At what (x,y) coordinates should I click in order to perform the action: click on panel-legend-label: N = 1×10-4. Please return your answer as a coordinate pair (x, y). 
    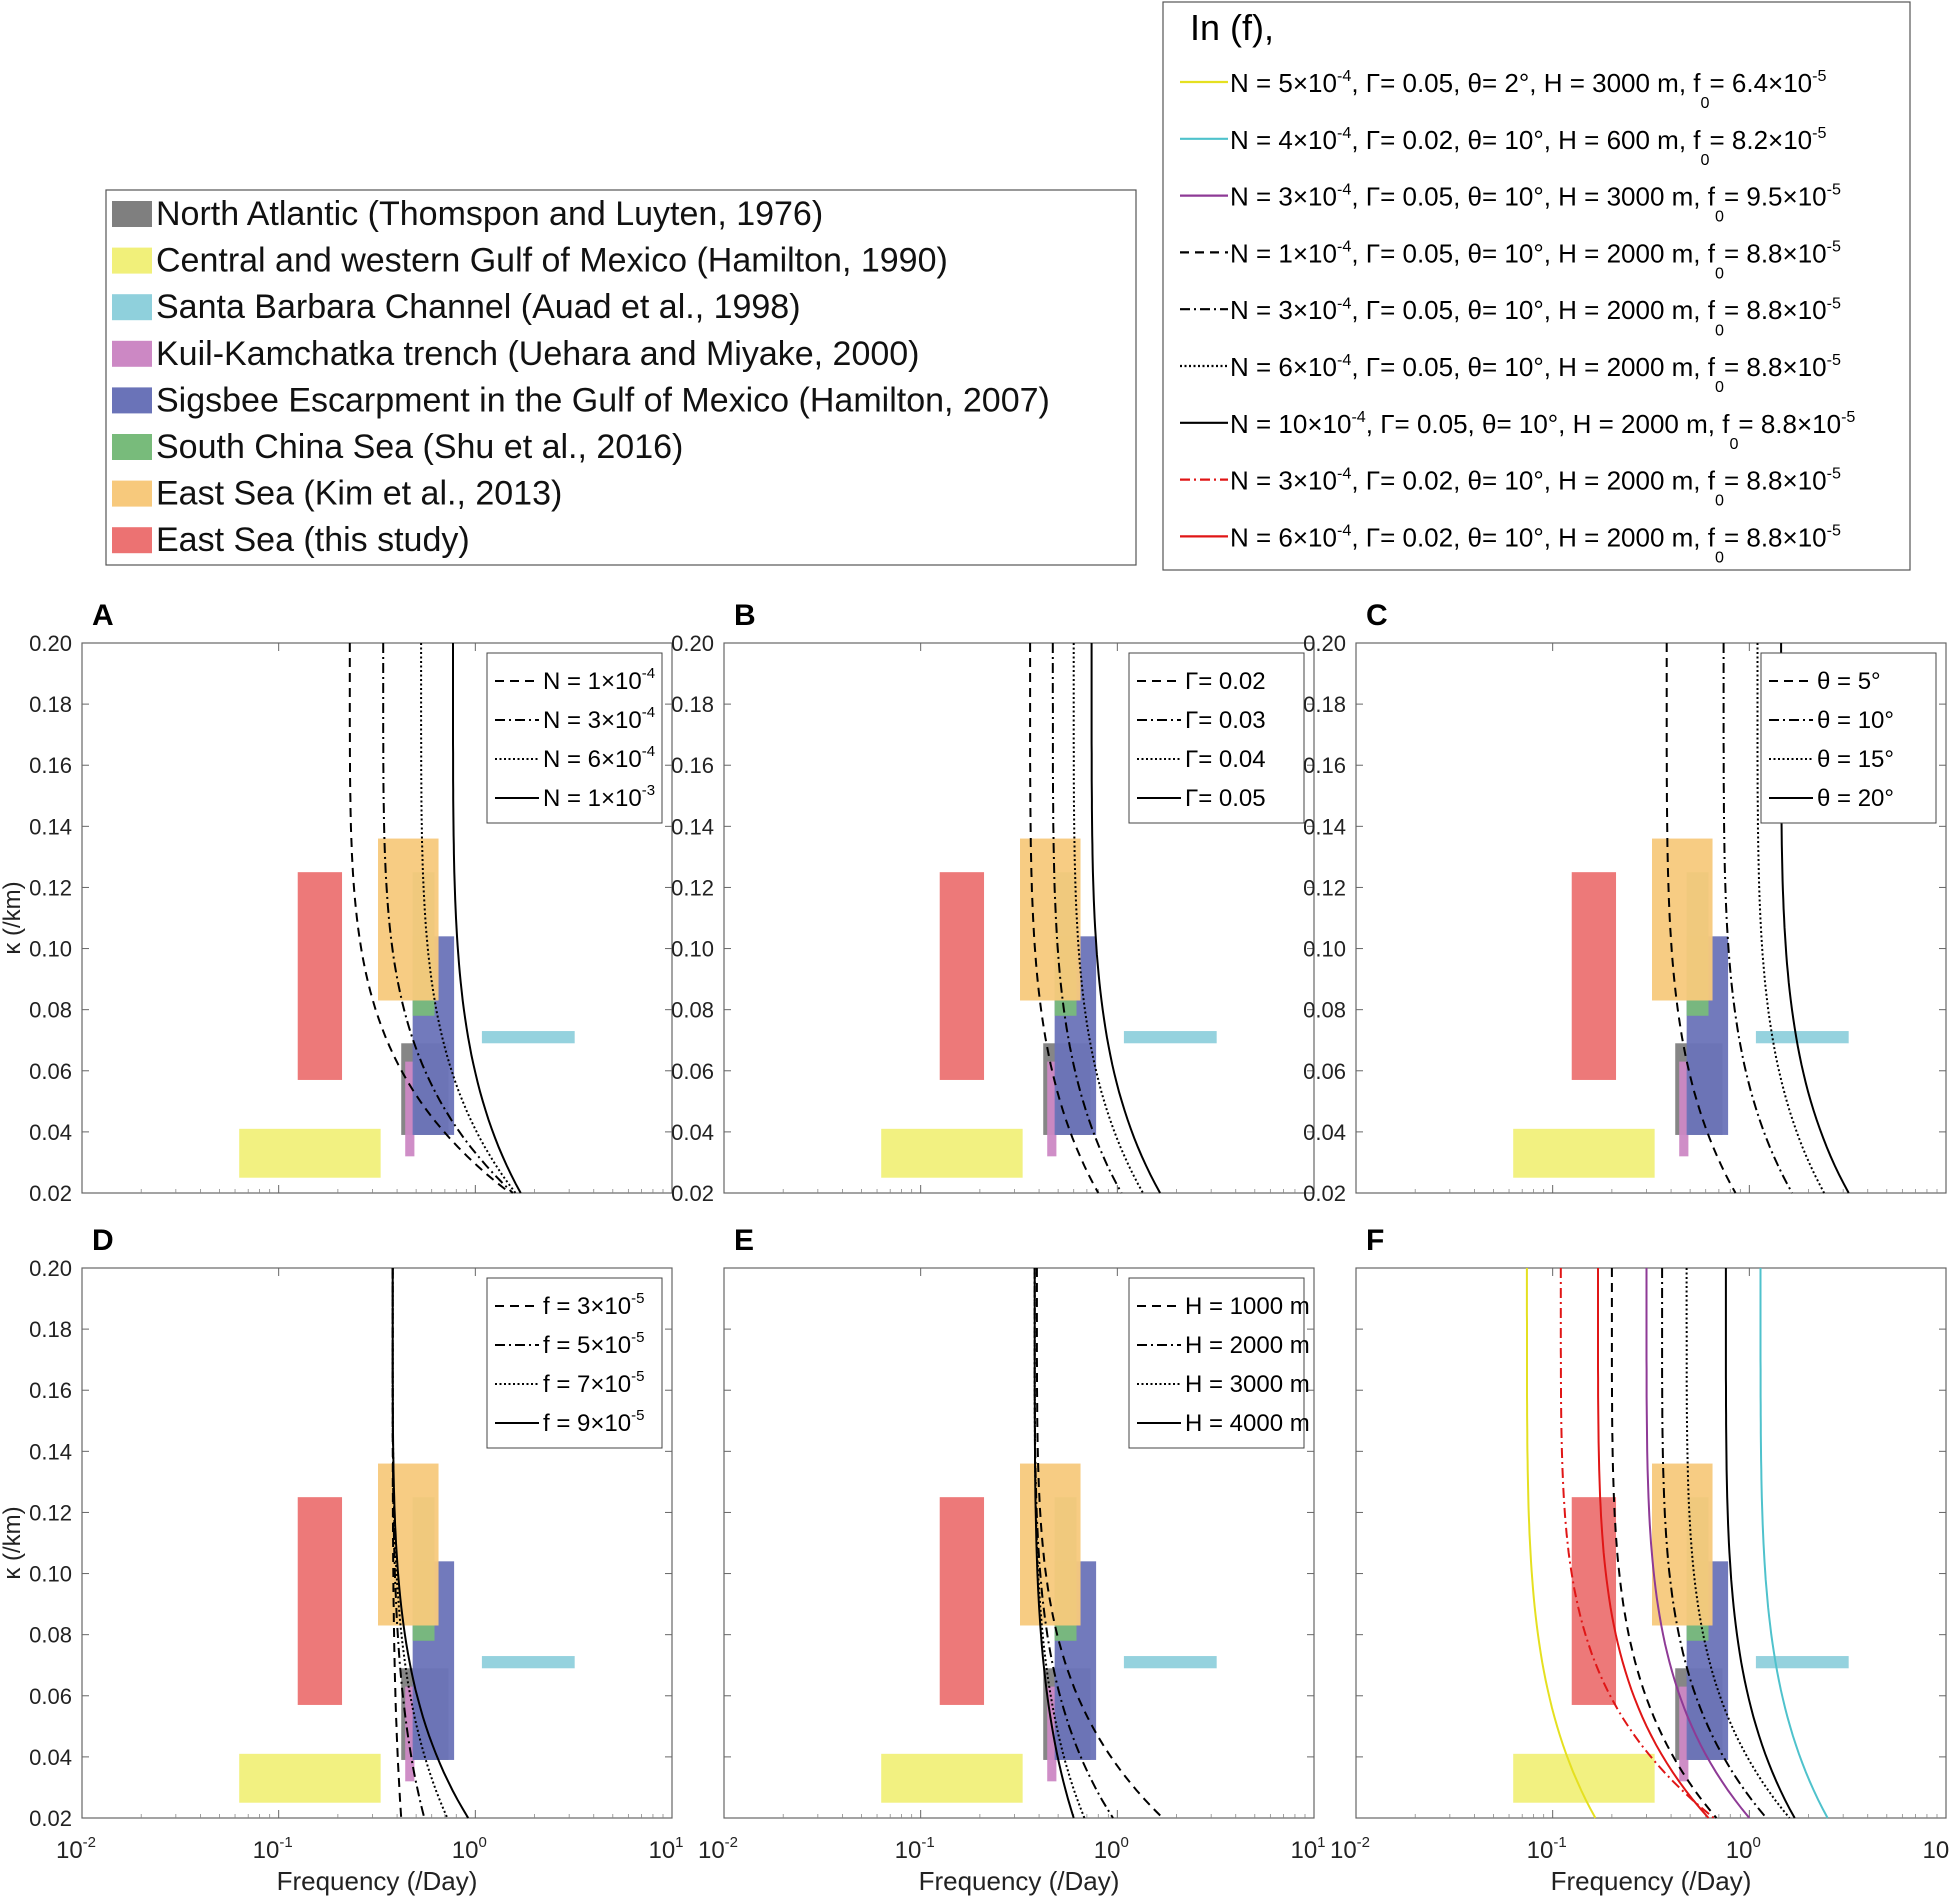
    Looking at the image, I should click on (599, 680).